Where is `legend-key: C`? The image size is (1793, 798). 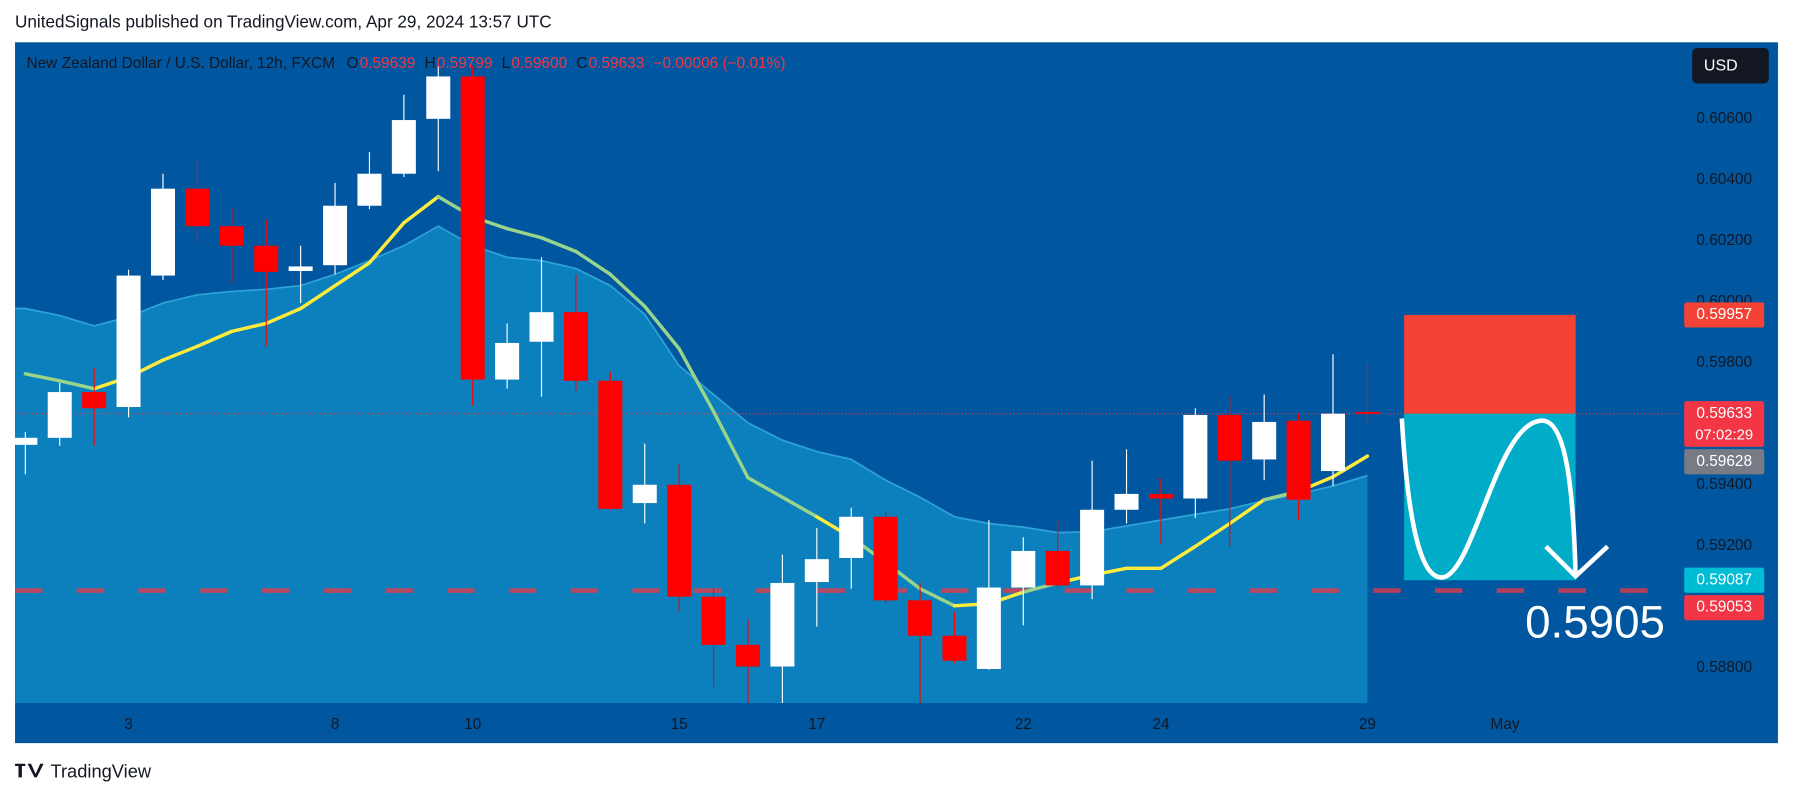 legend-key: C is located at coordinates (581, 63).